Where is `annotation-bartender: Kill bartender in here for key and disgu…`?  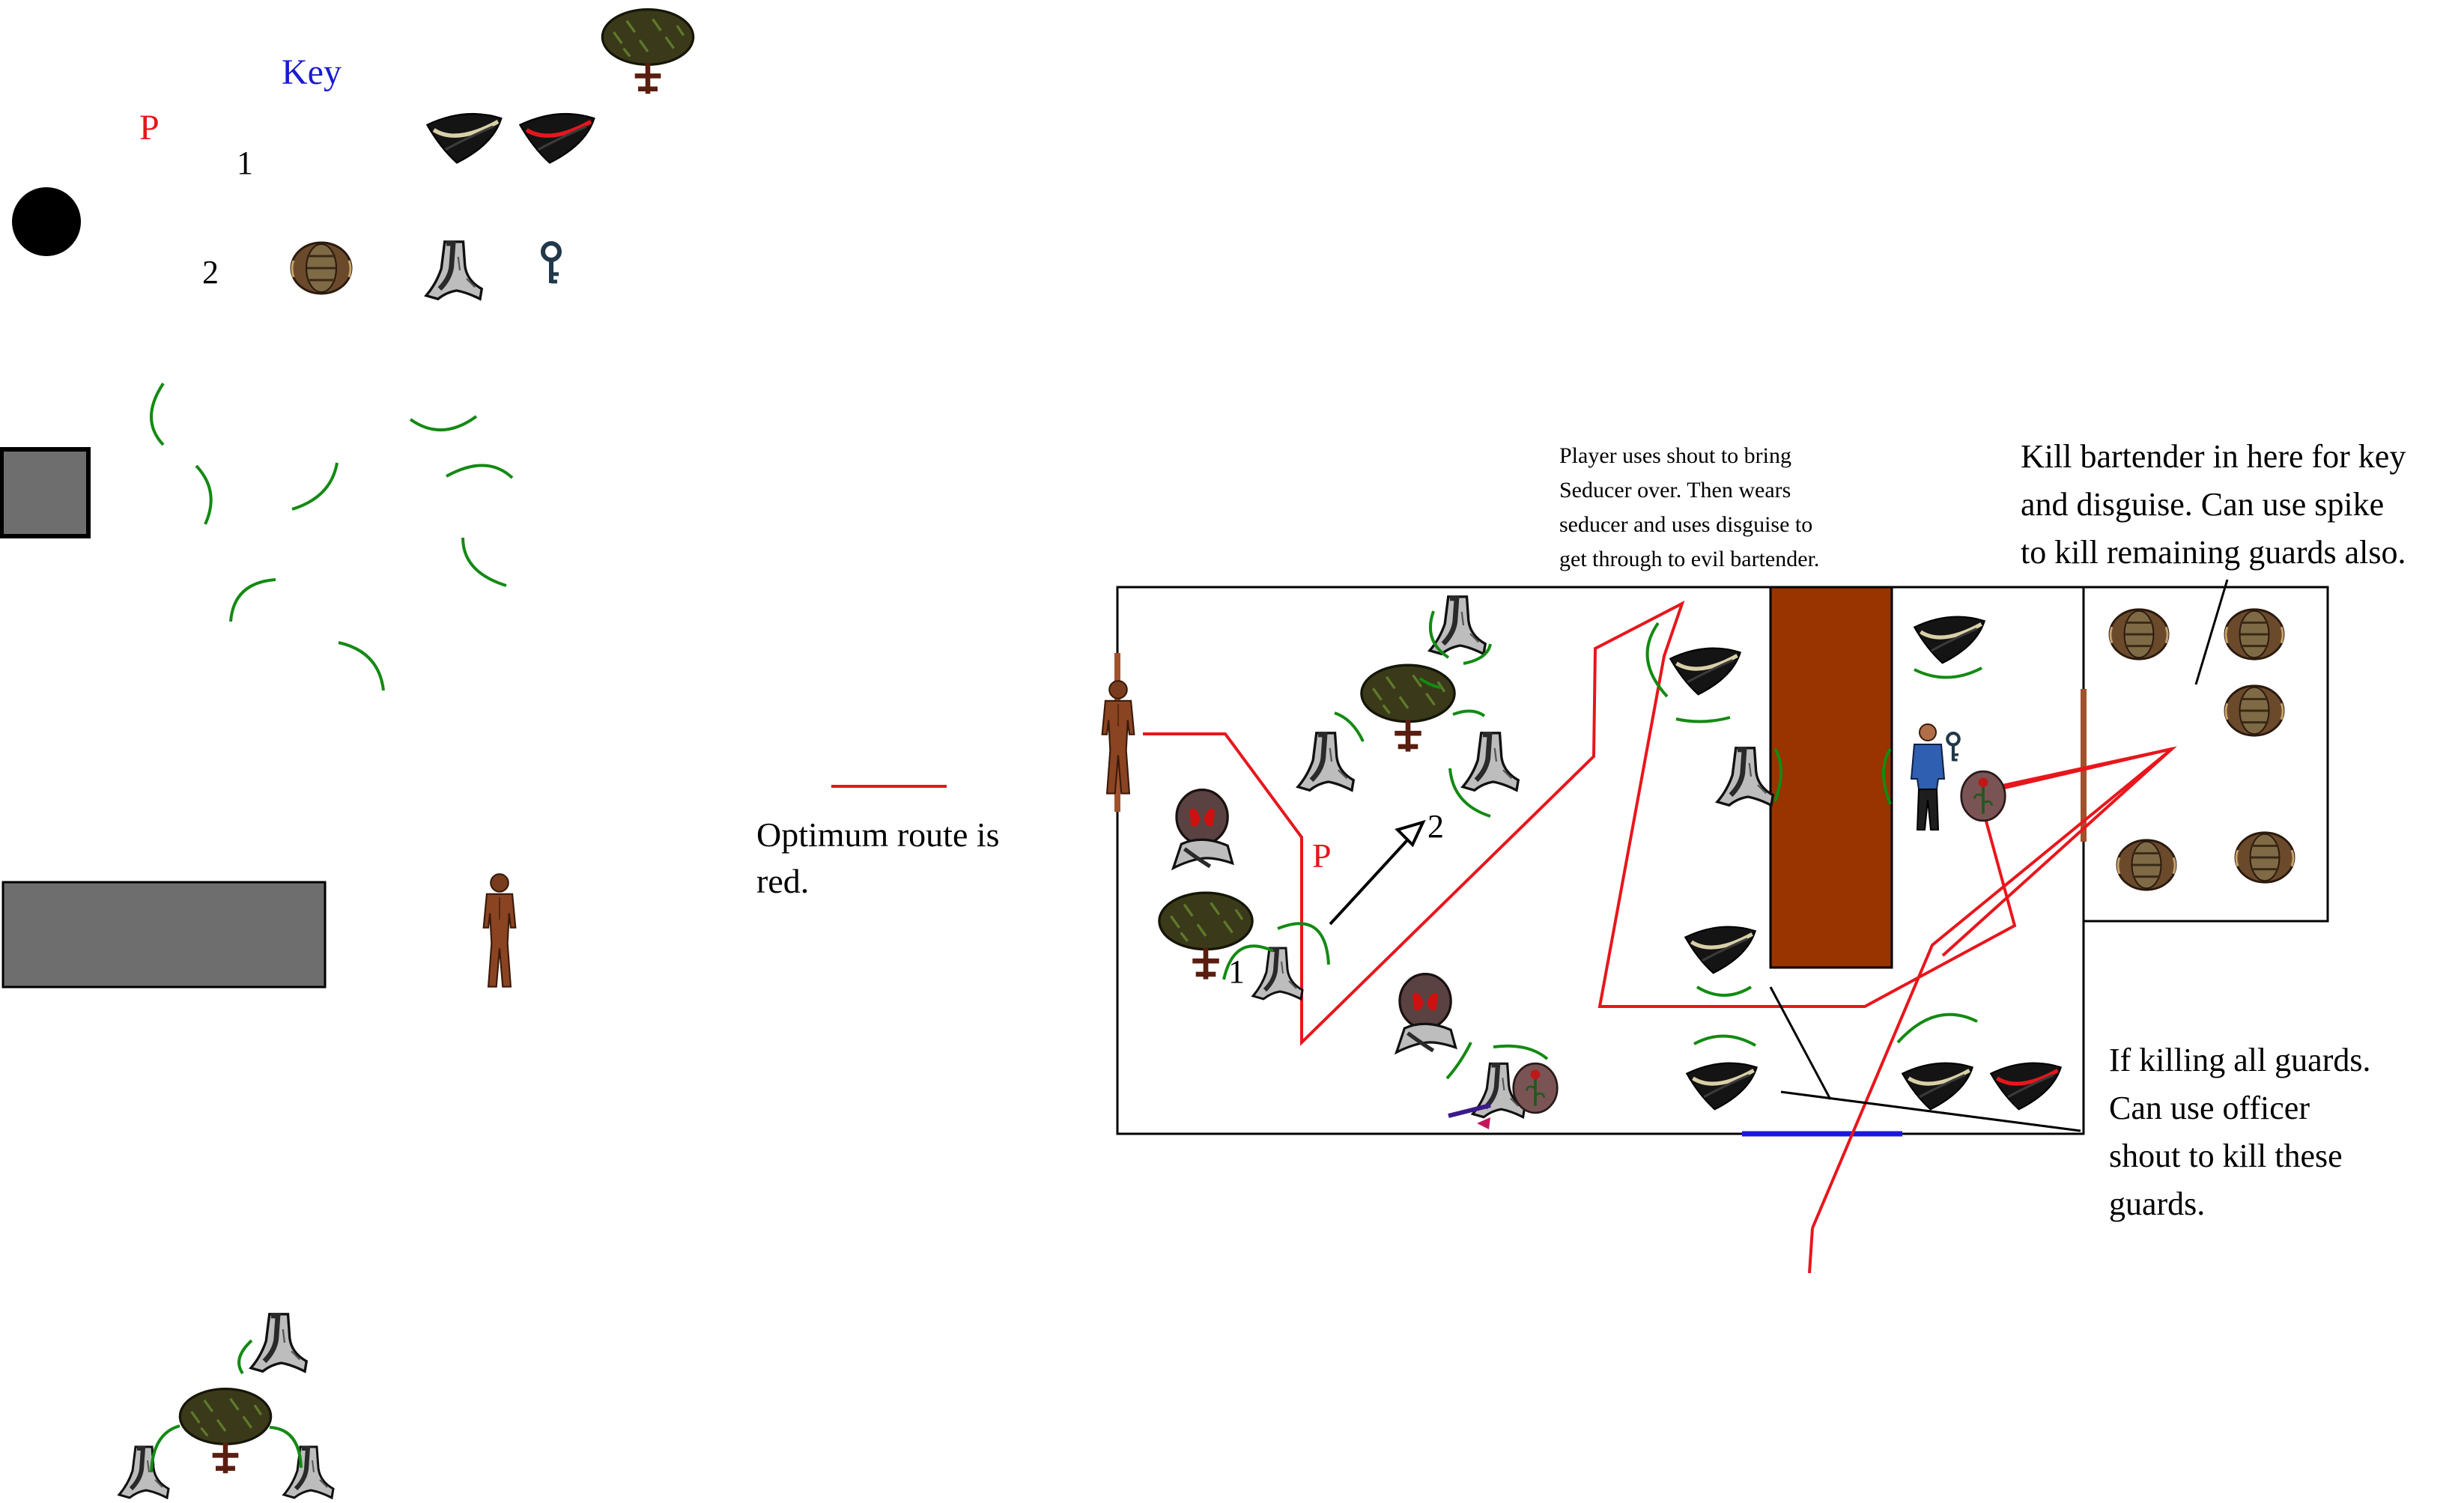
annotation-bartender: Kill bartender in here for key and disgu… is located at coordinates (2213, 504).